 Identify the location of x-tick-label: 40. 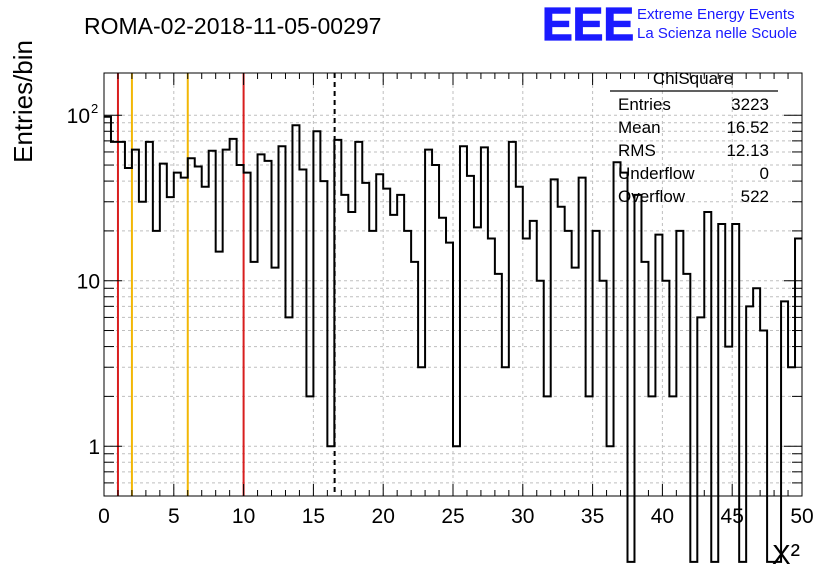
(662, 516).